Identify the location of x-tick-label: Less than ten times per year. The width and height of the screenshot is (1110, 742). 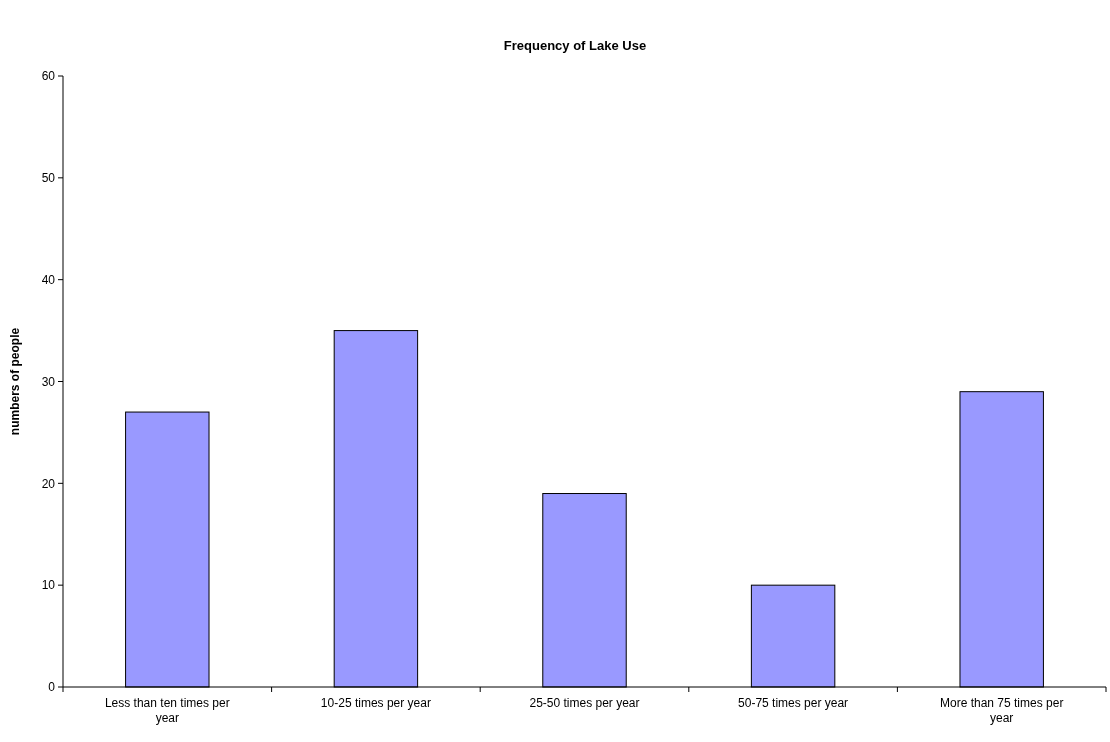
(167, 710).